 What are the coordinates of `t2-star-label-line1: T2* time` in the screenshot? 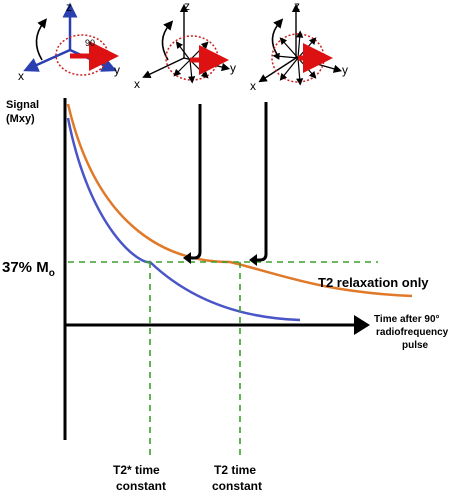 It's located at (136, 470).